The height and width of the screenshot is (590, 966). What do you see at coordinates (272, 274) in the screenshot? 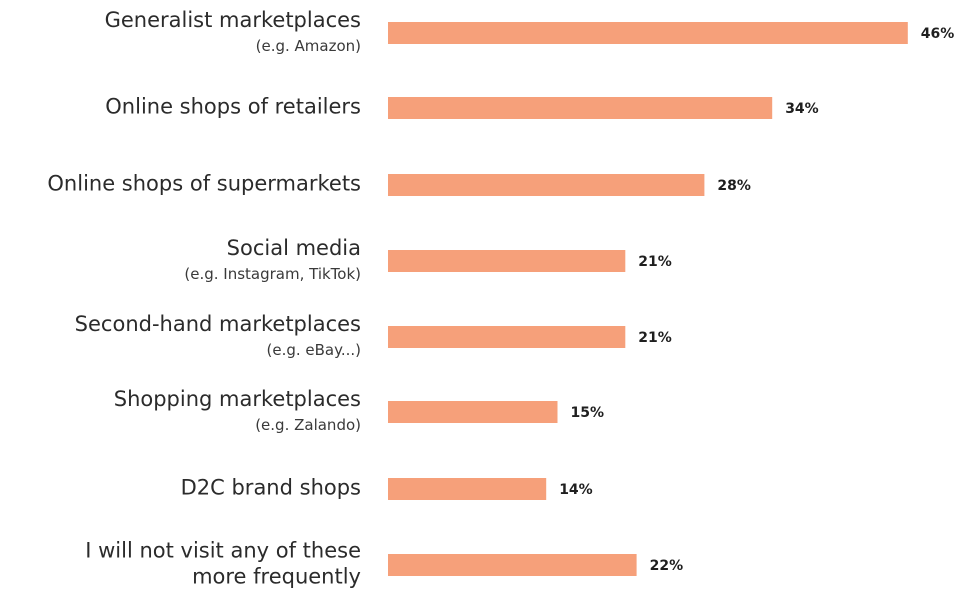
I see `category-sublabel: (e.g. Instagram, TikTok)` at bounding box center [272, 274].